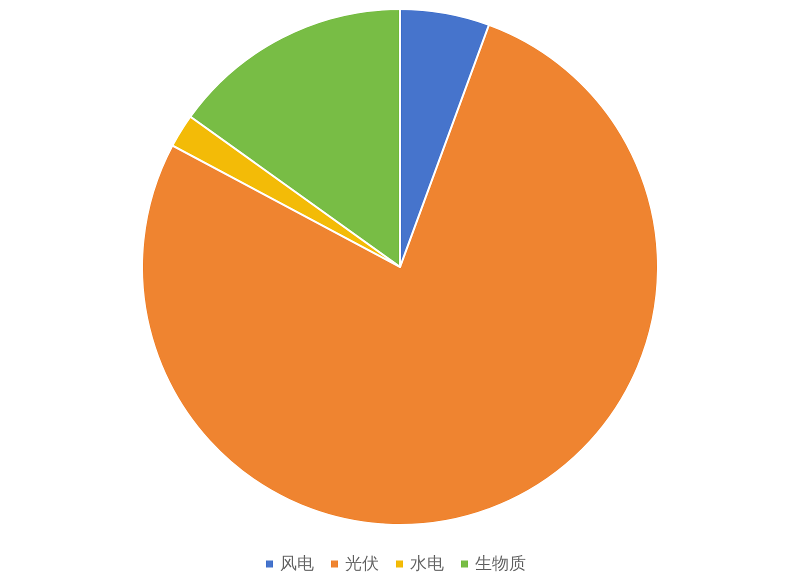 The height and width of the screenshot is (585, 792). I want to click on legend-label: 风电, so click(297, 564).